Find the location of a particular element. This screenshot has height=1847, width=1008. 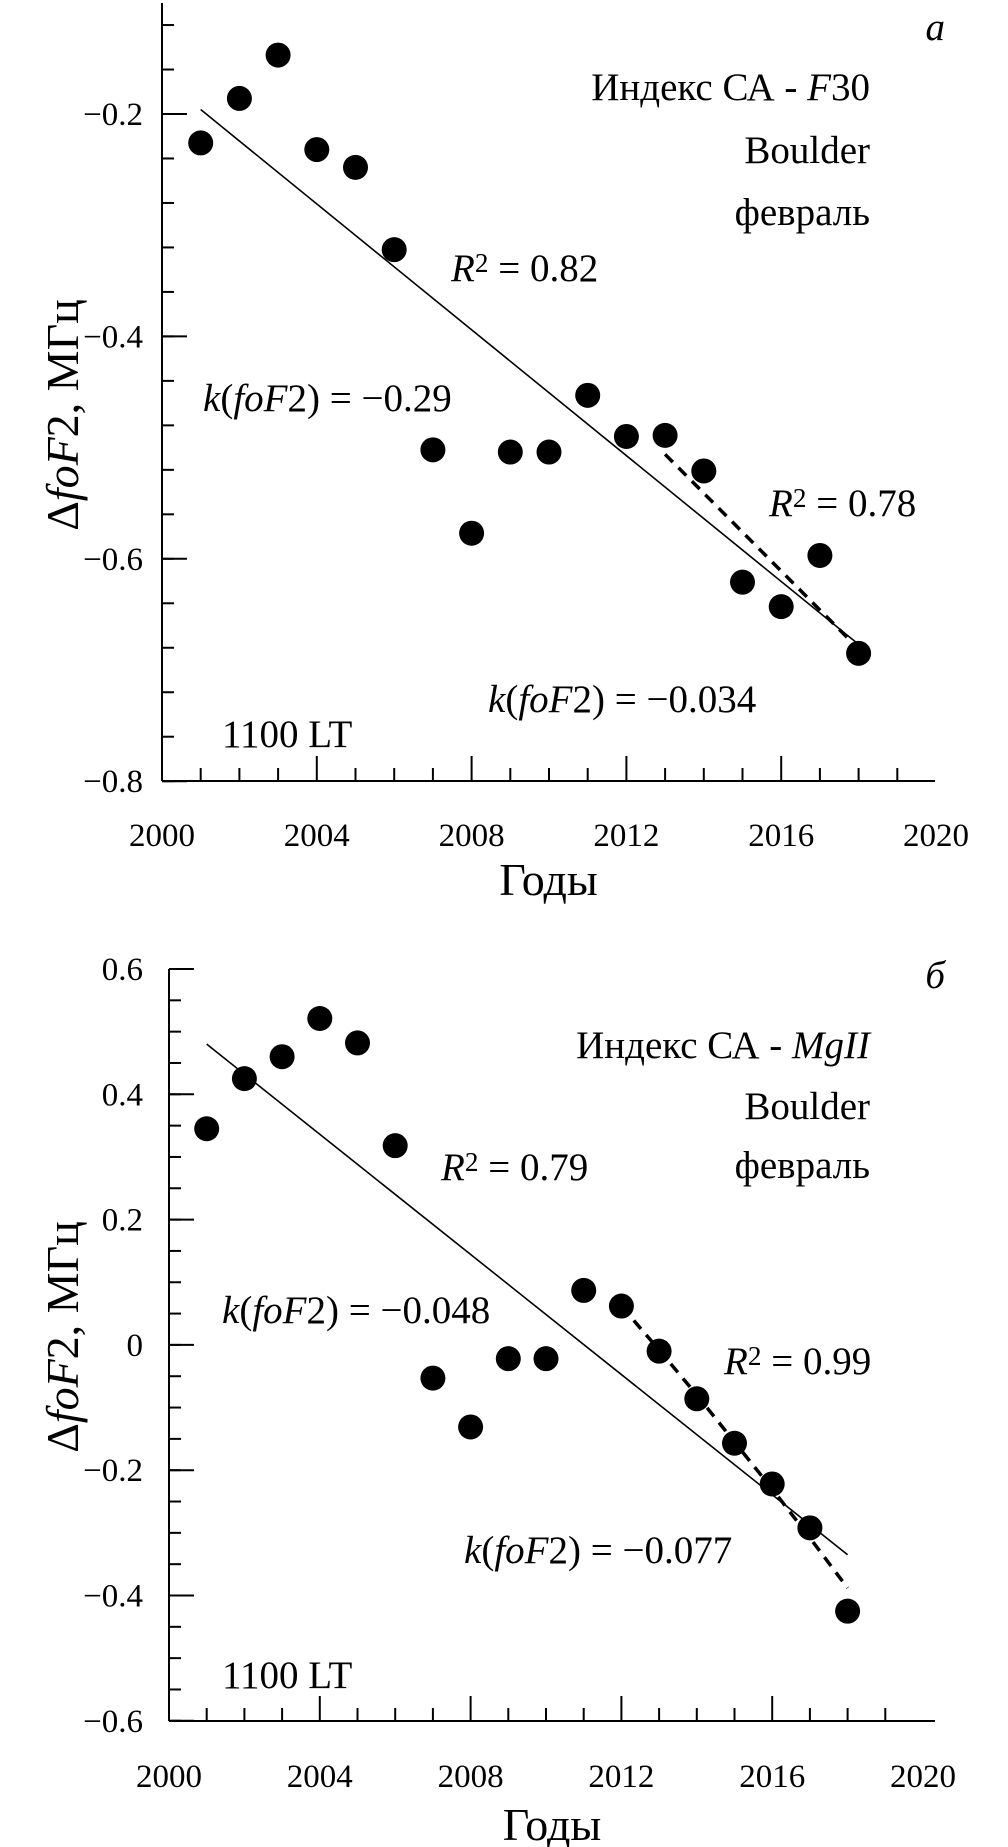

annotation-k-recent: k(foF2) = −0.034 is located at coordinates (622, 699).